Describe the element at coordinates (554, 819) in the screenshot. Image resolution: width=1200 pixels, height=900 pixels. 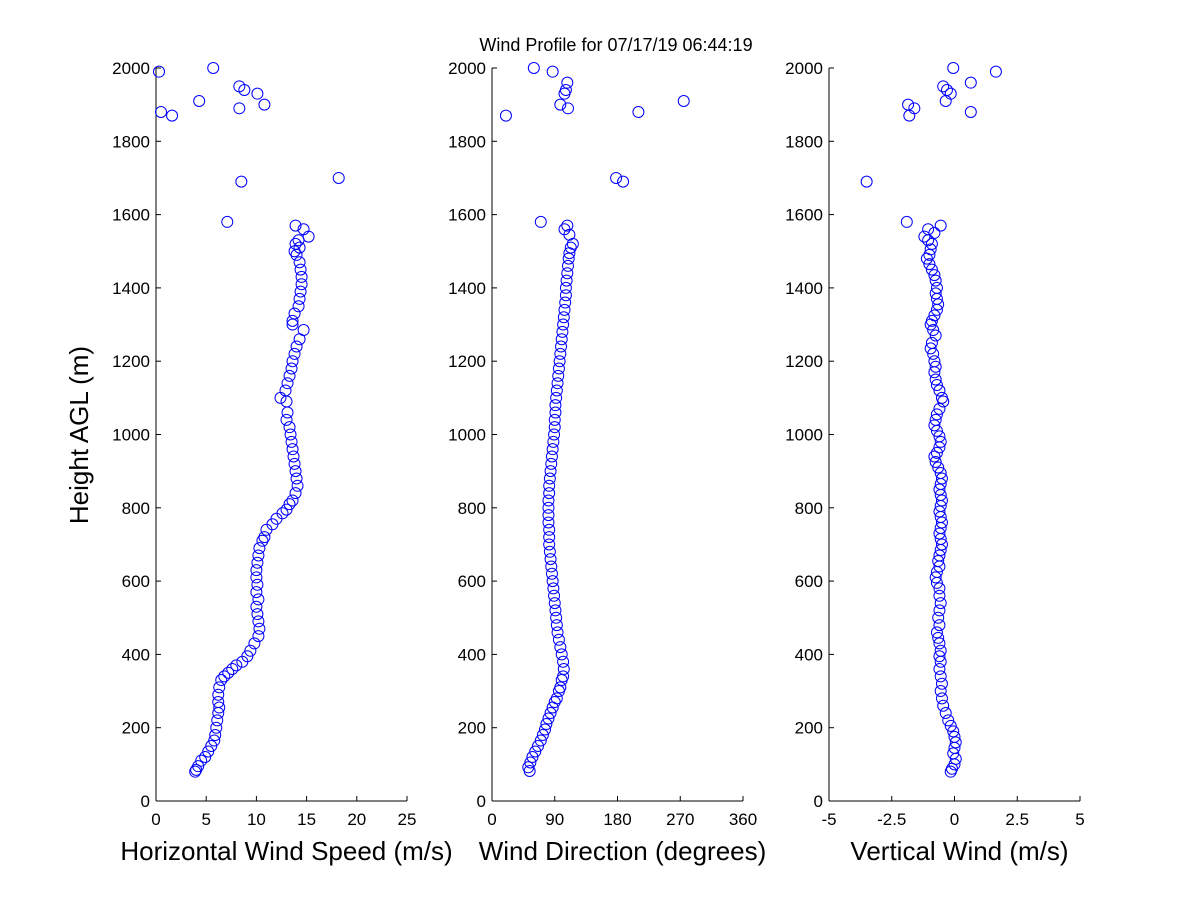
I see `x-tick-label: 90` at that location.